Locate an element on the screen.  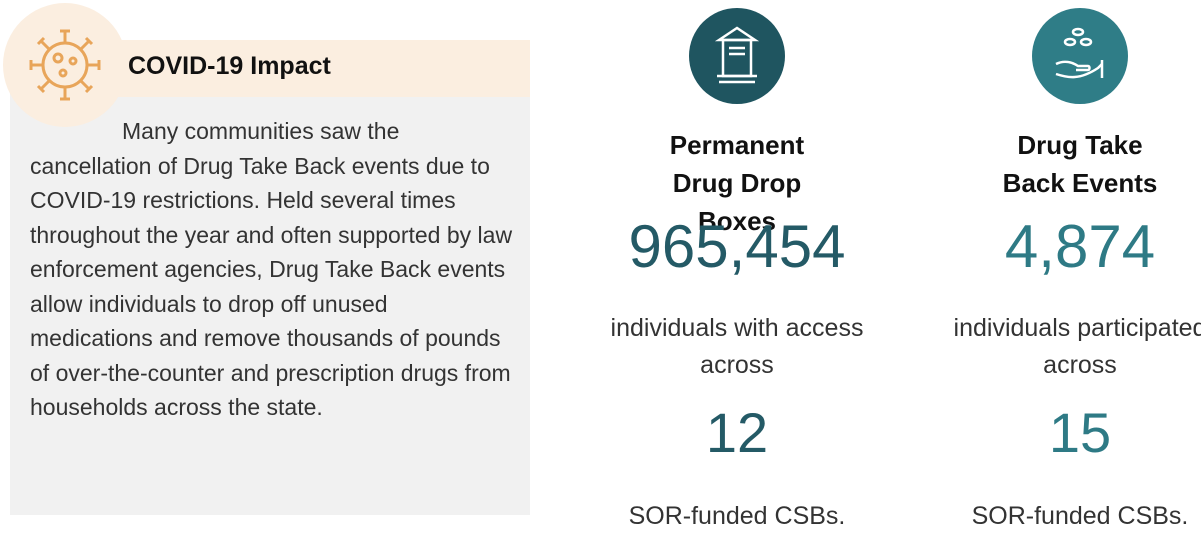
take-back-icon is located at coordinates (1080, 56).